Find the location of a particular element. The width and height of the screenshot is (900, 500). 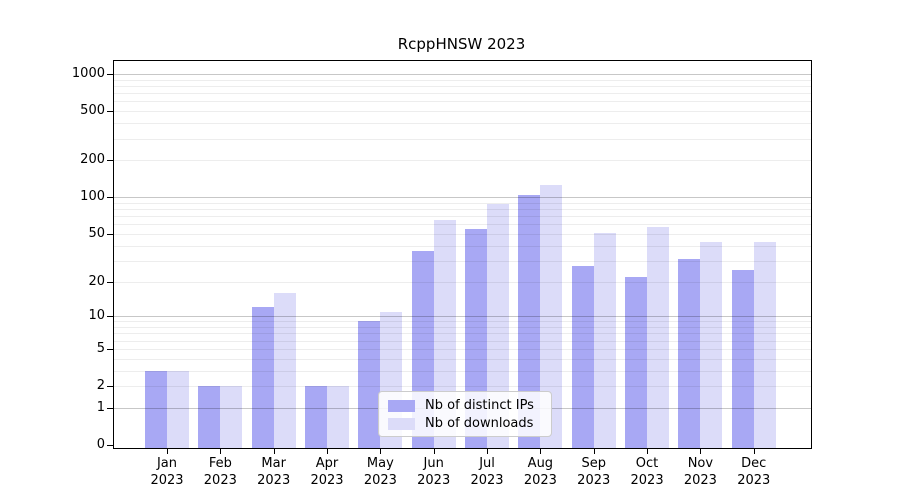

legend-swatch-distinct-ips is located at coordinates (401, 406).